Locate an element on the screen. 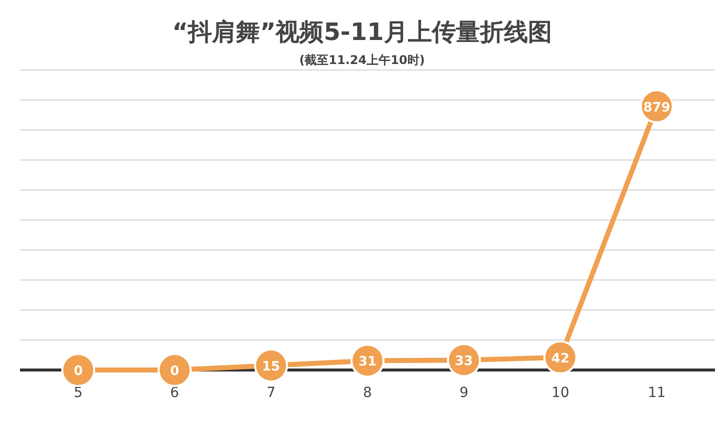 The image size is (724, 422). data-label: 879 is located at coordinates (656, 108).